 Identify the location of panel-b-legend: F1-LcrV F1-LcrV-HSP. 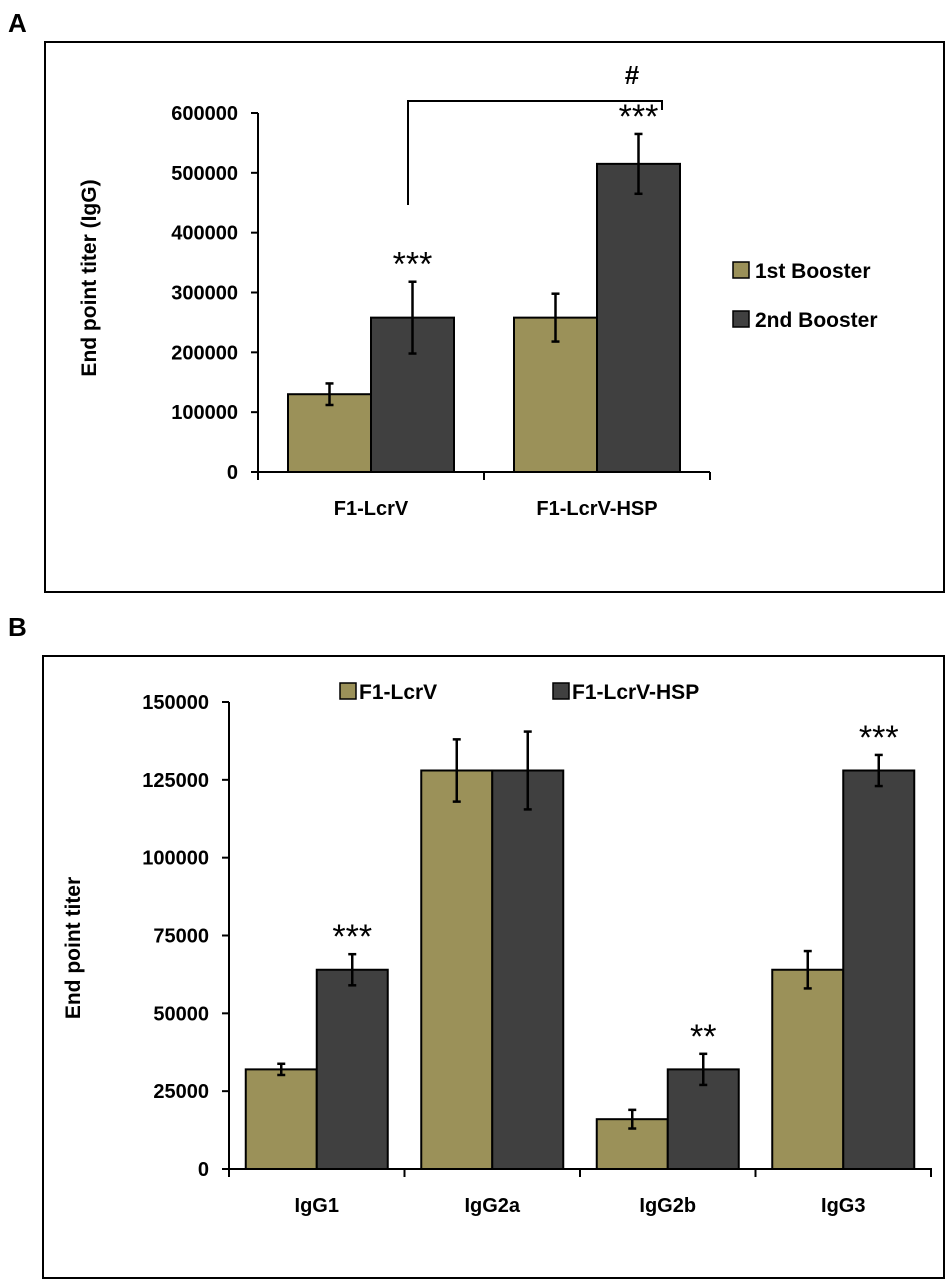
(519, 692).